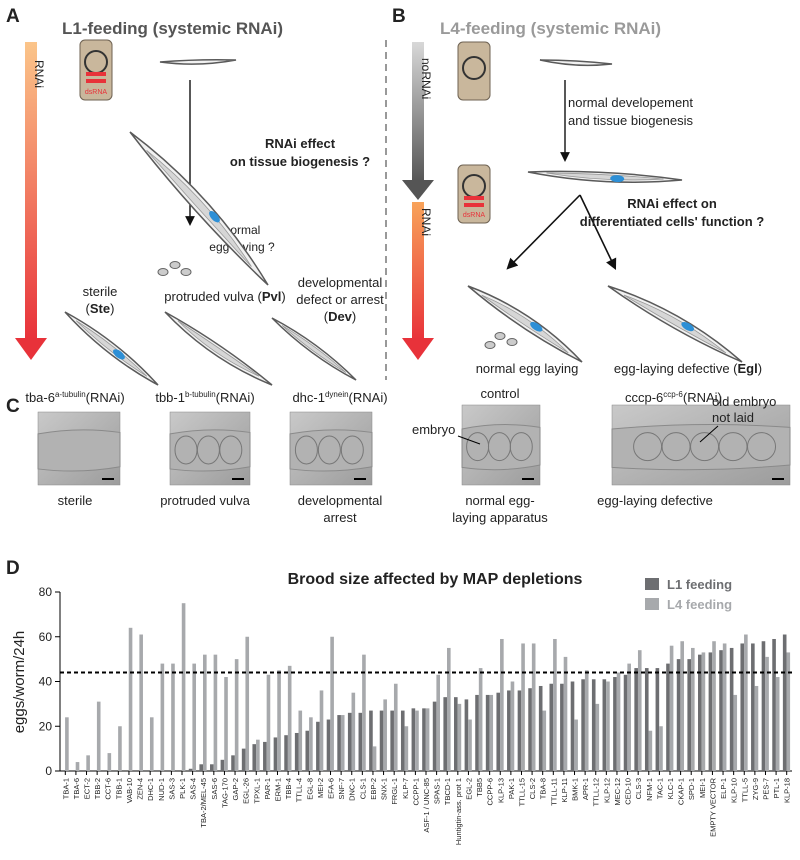 The image size is (800, 860). I want to click on x-tick-label: DHC-1, so click(150, 789).